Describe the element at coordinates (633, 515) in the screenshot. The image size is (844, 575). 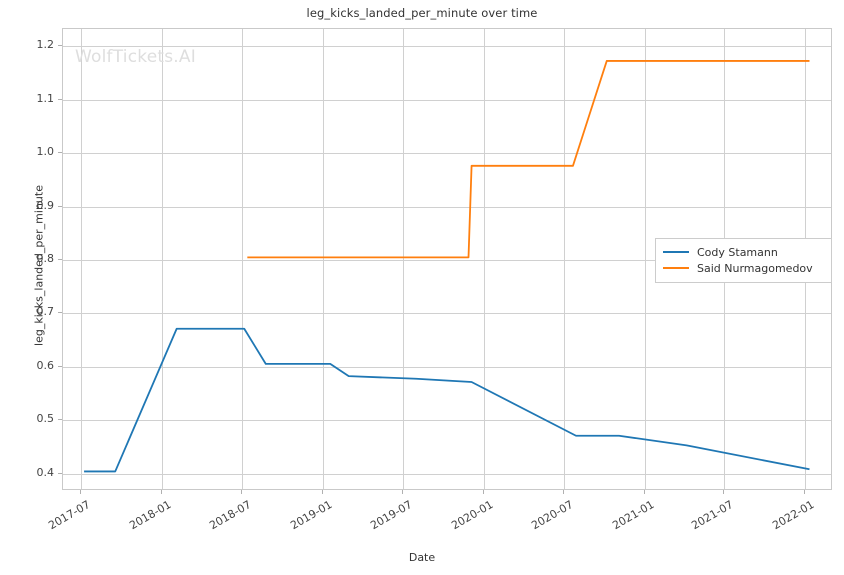
I see `x-tick-label: 2021-01` at that location.